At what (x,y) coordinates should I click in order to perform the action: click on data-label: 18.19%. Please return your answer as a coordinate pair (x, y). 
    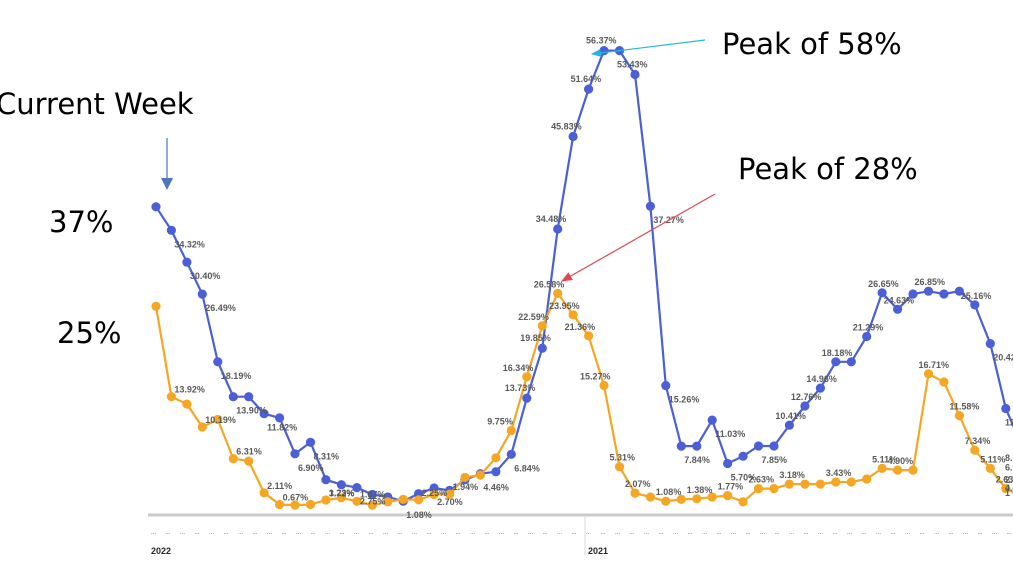
    Looking at the image, I should click on (236, 376).